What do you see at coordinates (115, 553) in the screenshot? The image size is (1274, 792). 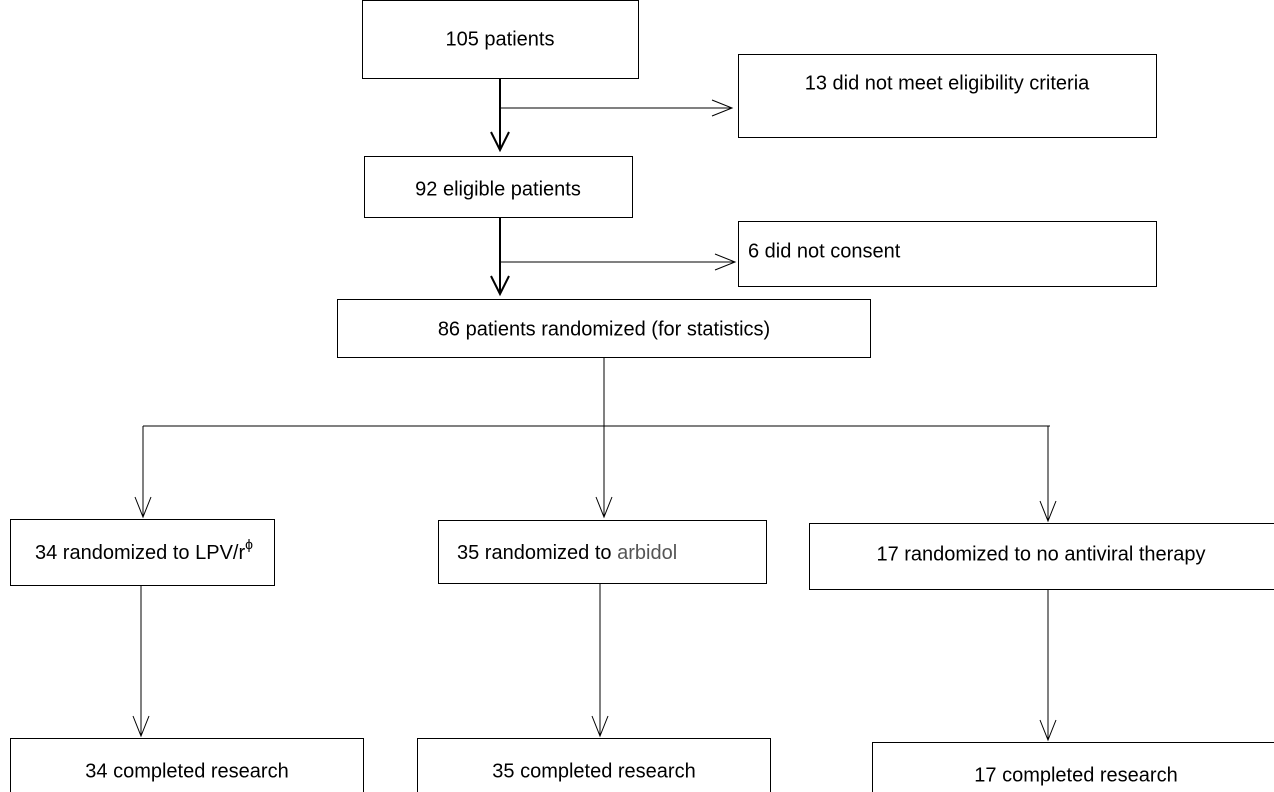 I see `label-text: 34 randomized to` at bounding box center [115, 553].